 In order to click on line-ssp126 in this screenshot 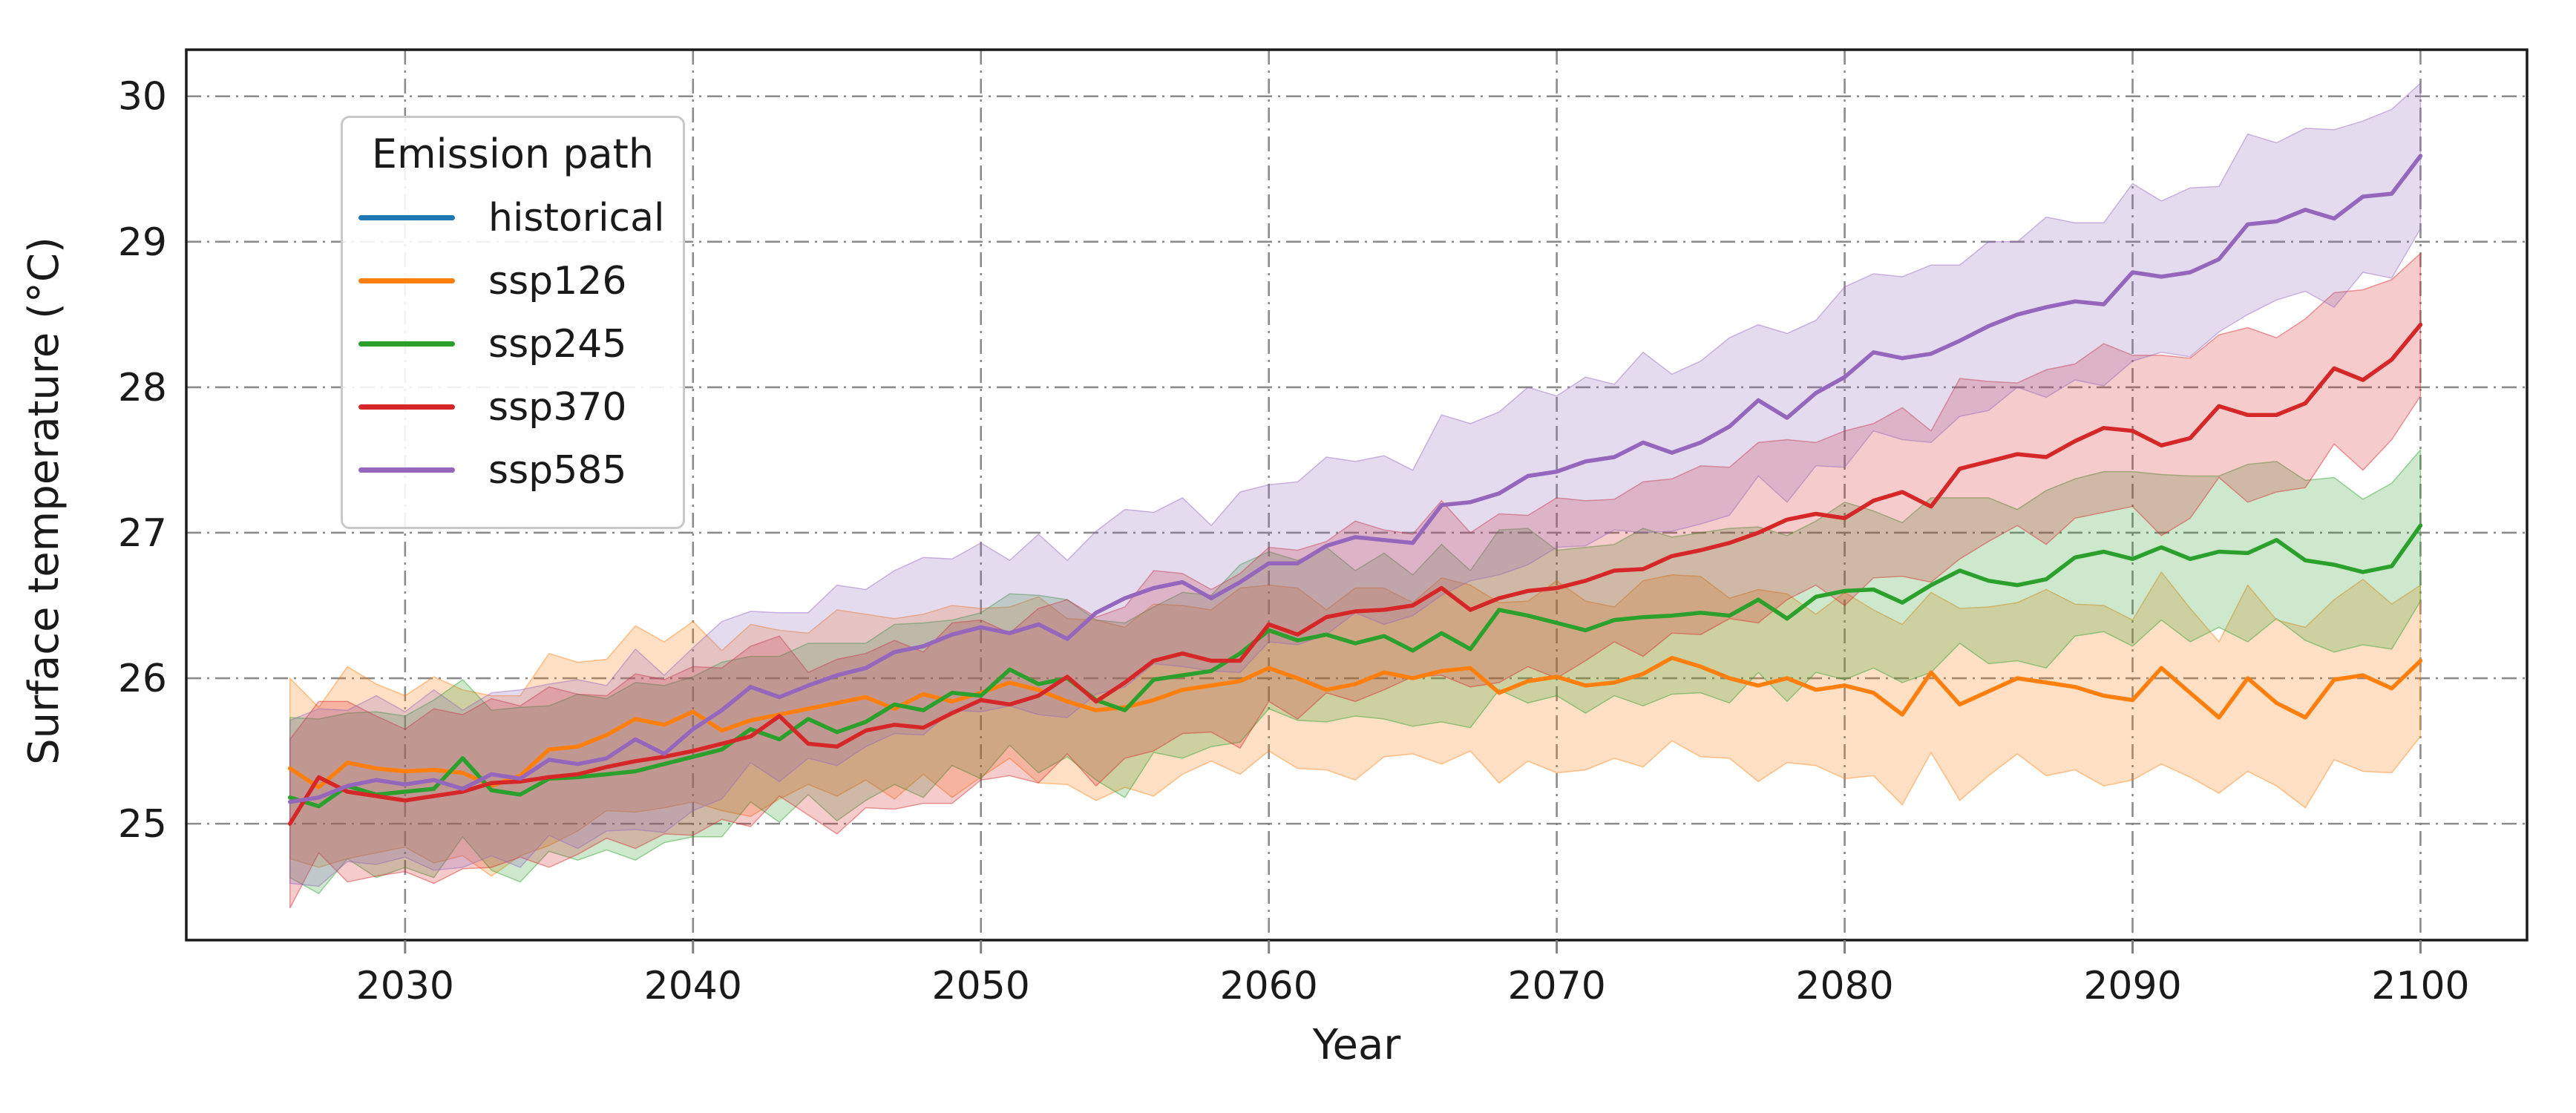, I will do `click(1355, 722)`.